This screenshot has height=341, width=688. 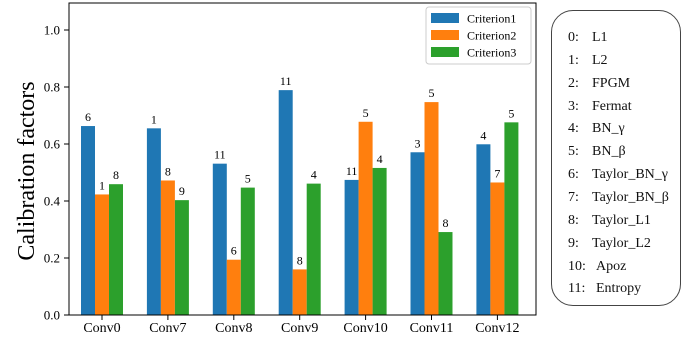 What do you see at coordinates (365, 328) in the screenshot?
I see `x-tick-label: Conv10` at bounding box center [365, 328].